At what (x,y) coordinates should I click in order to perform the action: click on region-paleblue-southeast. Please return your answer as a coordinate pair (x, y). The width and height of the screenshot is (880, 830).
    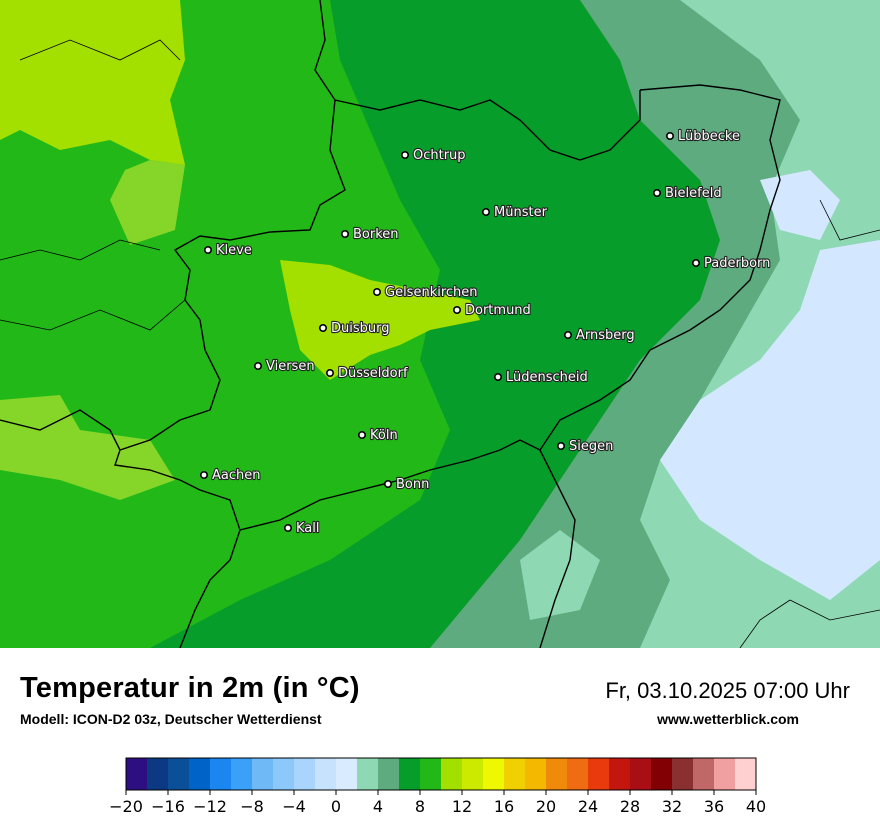
    Looking at the image, I should click on (770, 420).